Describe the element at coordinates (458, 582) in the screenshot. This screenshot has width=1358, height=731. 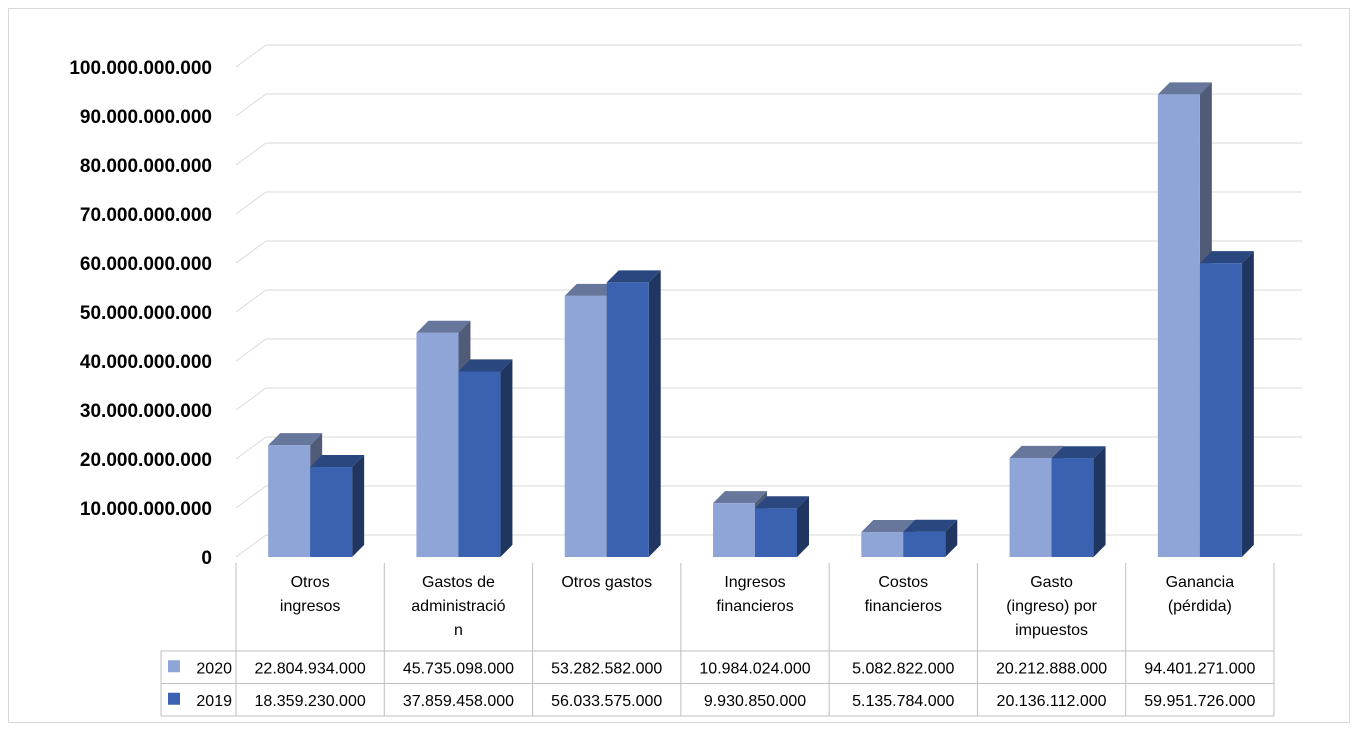
I see `category-label: Gastos de` at that location.